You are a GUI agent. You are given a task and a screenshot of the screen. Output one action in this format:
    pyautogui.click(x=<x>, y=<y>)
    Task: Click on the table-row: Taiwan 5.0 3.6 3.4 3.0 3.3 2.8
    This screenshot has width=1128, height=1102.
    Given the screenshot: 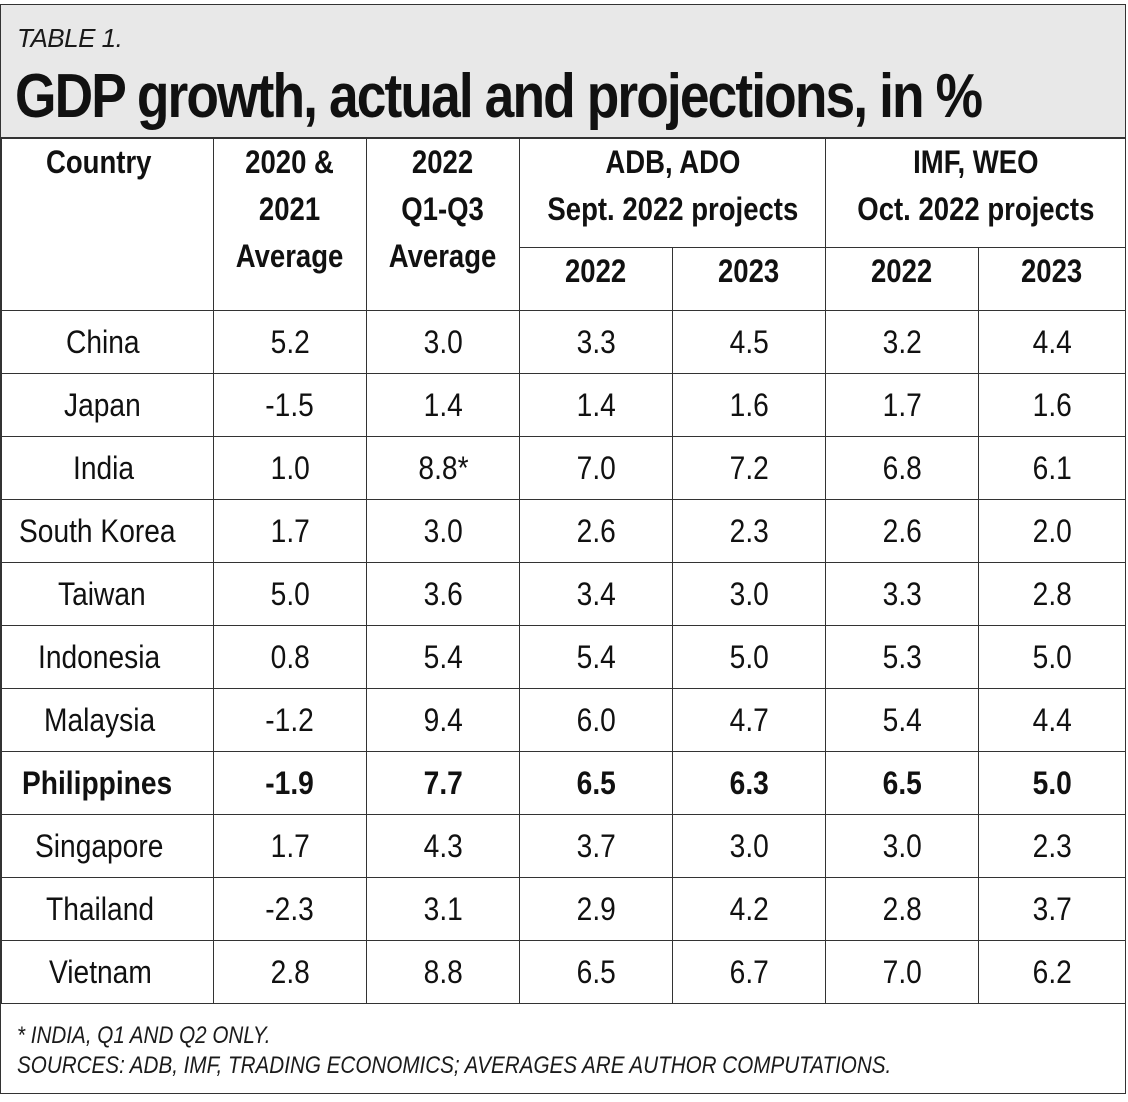 What is the action you would take?
    pyautogui.click(x=563, y=594)
    